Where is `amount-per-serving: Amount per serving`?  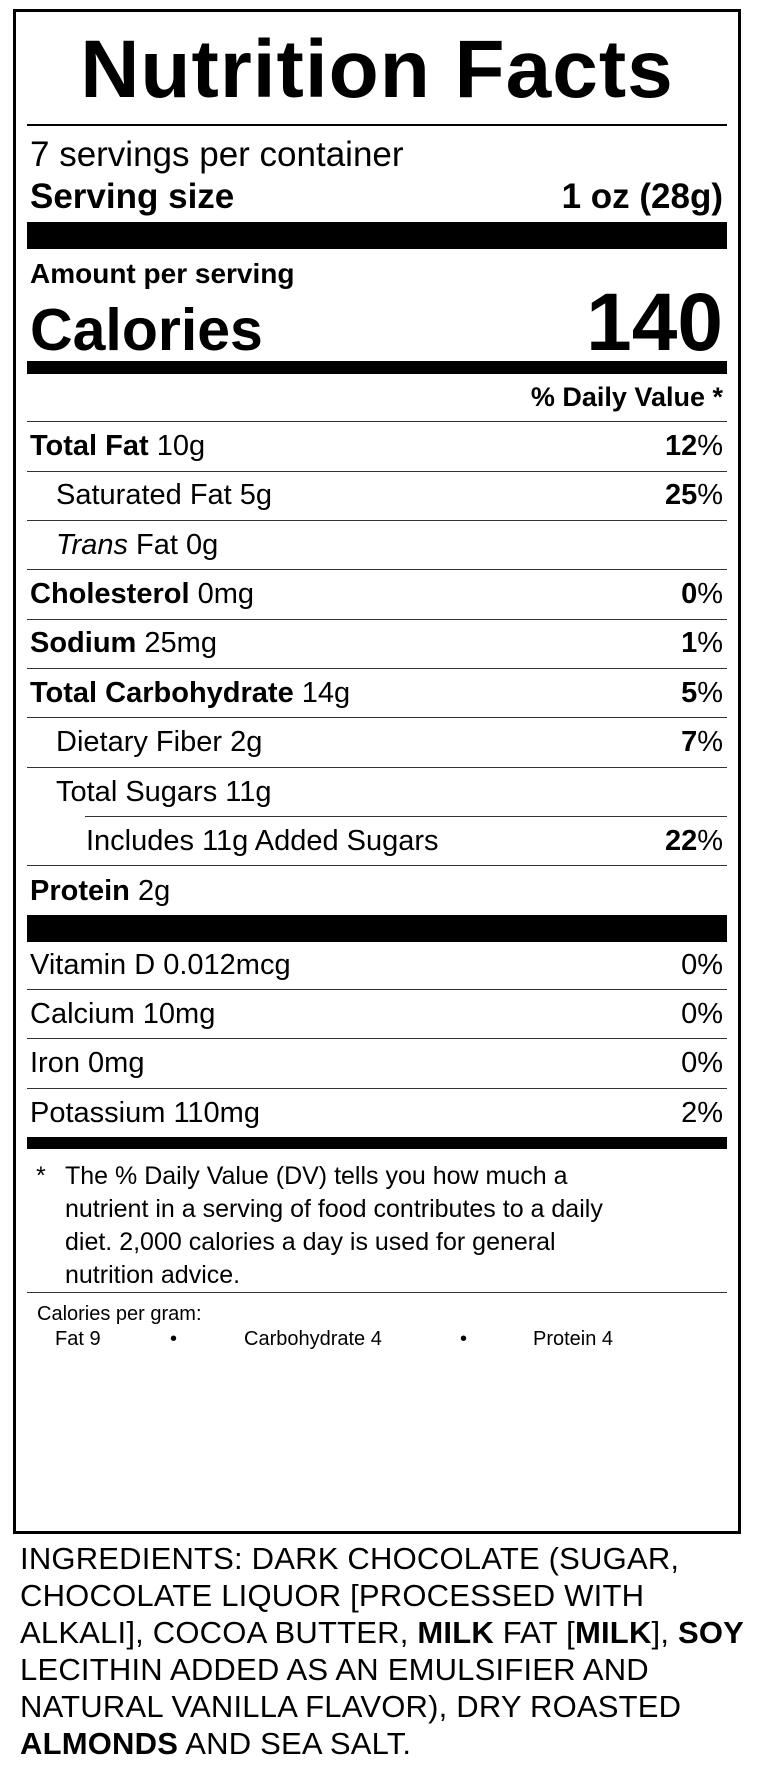
amount-per-serving: Amount per serving is located at coordinates (162, 273).